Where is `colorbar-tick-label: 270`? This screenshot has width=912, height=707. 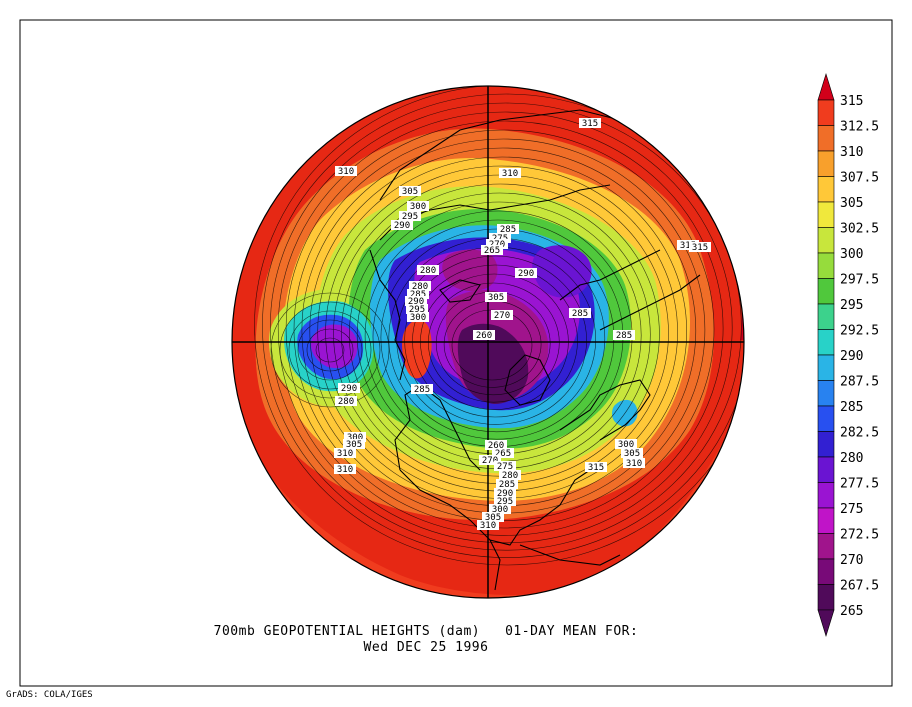
colorbar-tick-label: 270 is located at coordinates (851, 560).